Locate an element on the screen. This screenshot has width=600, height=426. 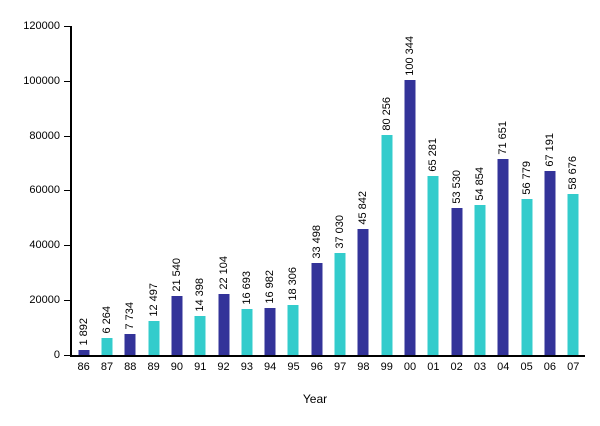
y-tick-label: 60000 is located at coordinates (44, 190).